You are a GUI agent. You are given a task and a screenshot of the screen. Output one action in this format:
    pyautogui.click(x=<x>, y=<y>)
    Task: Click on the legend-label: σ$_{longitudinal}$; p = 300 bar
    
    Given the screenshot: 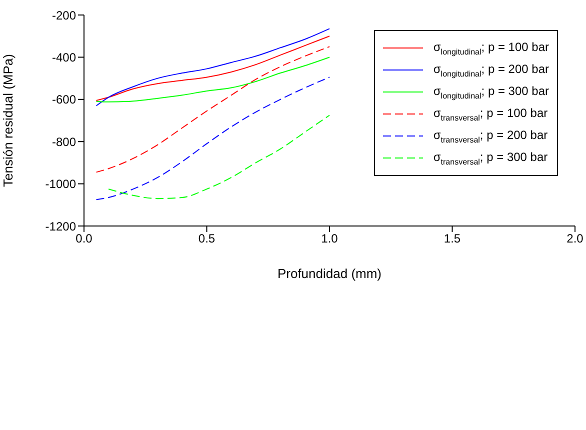 What is the action you would take?
    pyautogui.click(x=491, y=92)
    